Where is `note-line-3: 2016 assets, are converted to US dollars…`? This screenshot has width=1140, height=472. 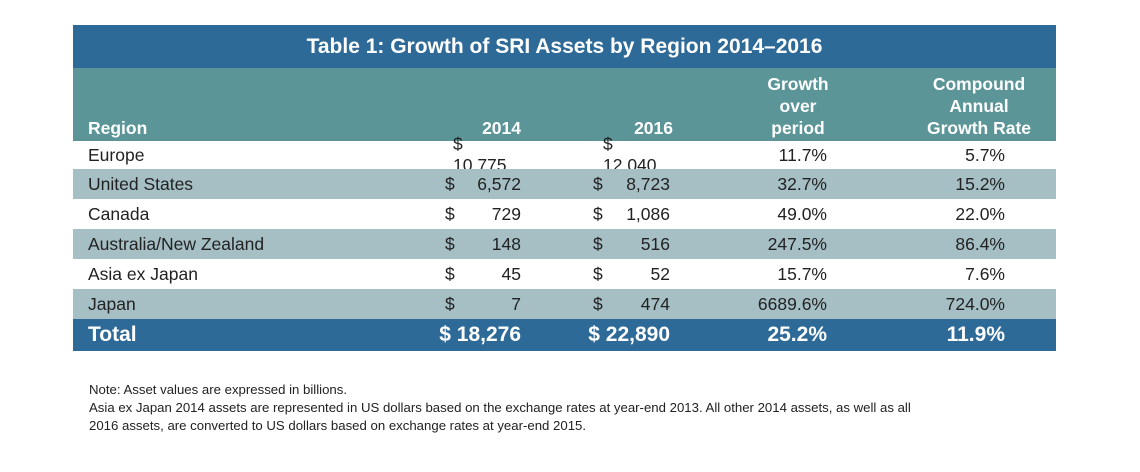 note-line-3: 2016 assets, are converted to US dollars… is located at coordinates (338, 425).